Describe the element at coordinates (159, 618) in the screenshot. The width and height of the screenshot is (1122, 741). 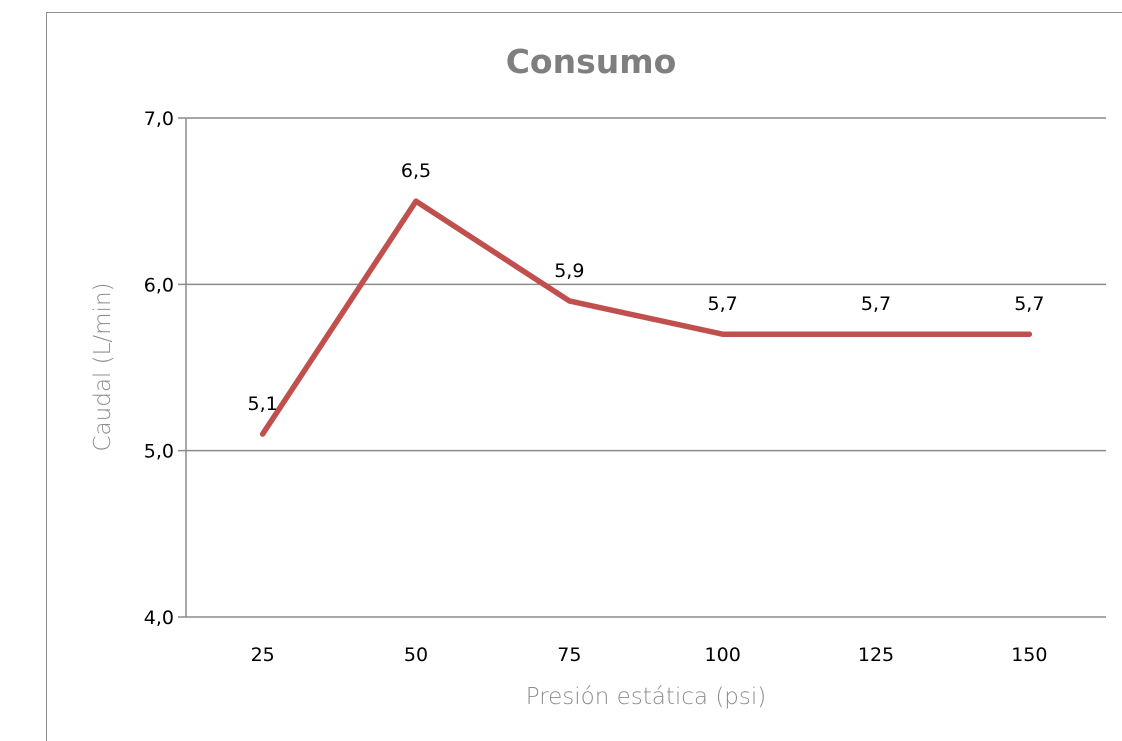
I see `y-tick-label: 4,0` at that location.